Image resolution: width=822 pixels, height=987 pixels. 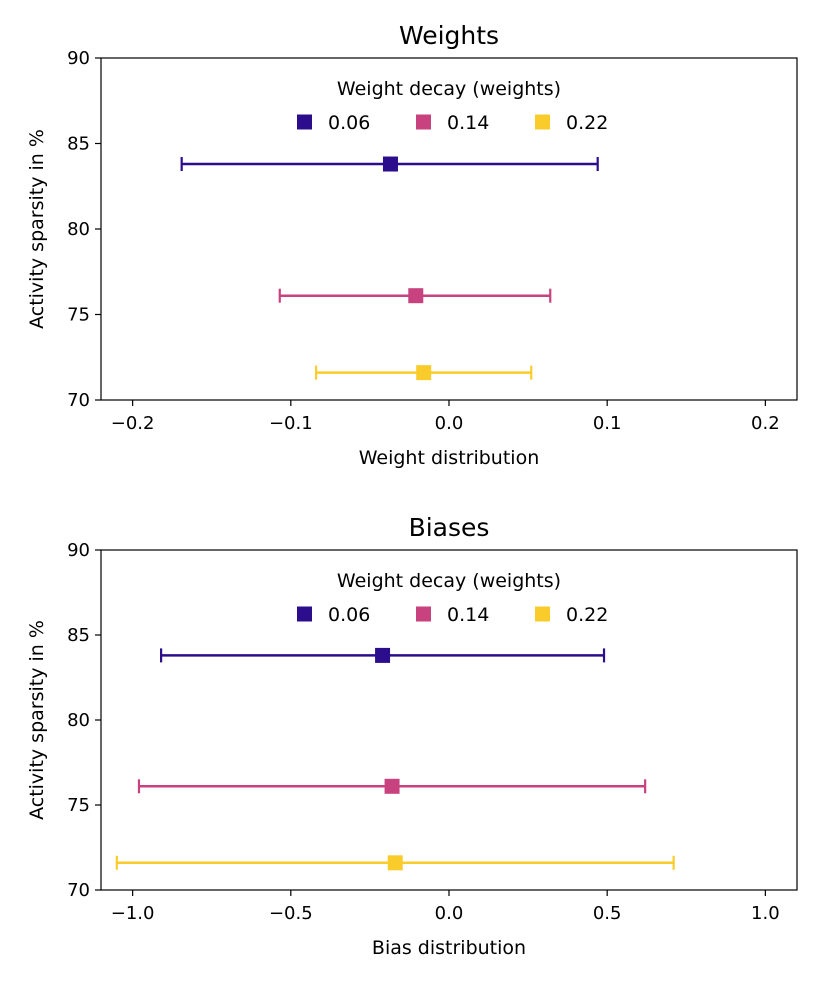 What do you see at coordinates (607, 423) in the screenshot?
I see `x-tick-label: 0.1` at bounding box center [607, 423].